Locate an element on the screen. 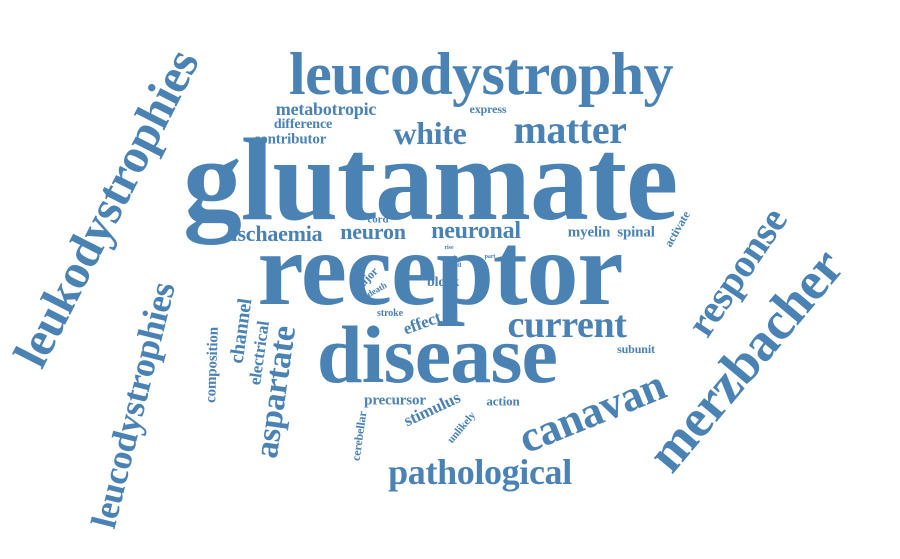 The width and height of the screenshot is (900, 559). word-cerebellar: cerebellar is located at coordinates (359, 436).